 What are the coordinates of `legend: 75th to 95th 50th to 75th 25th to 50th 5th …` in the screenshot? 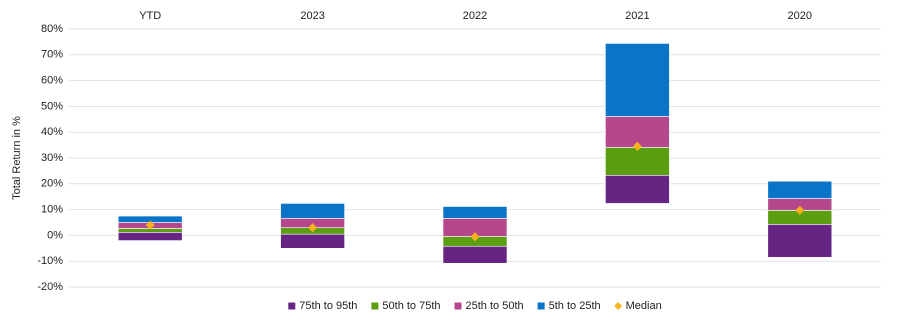 It's located at (475, 306).